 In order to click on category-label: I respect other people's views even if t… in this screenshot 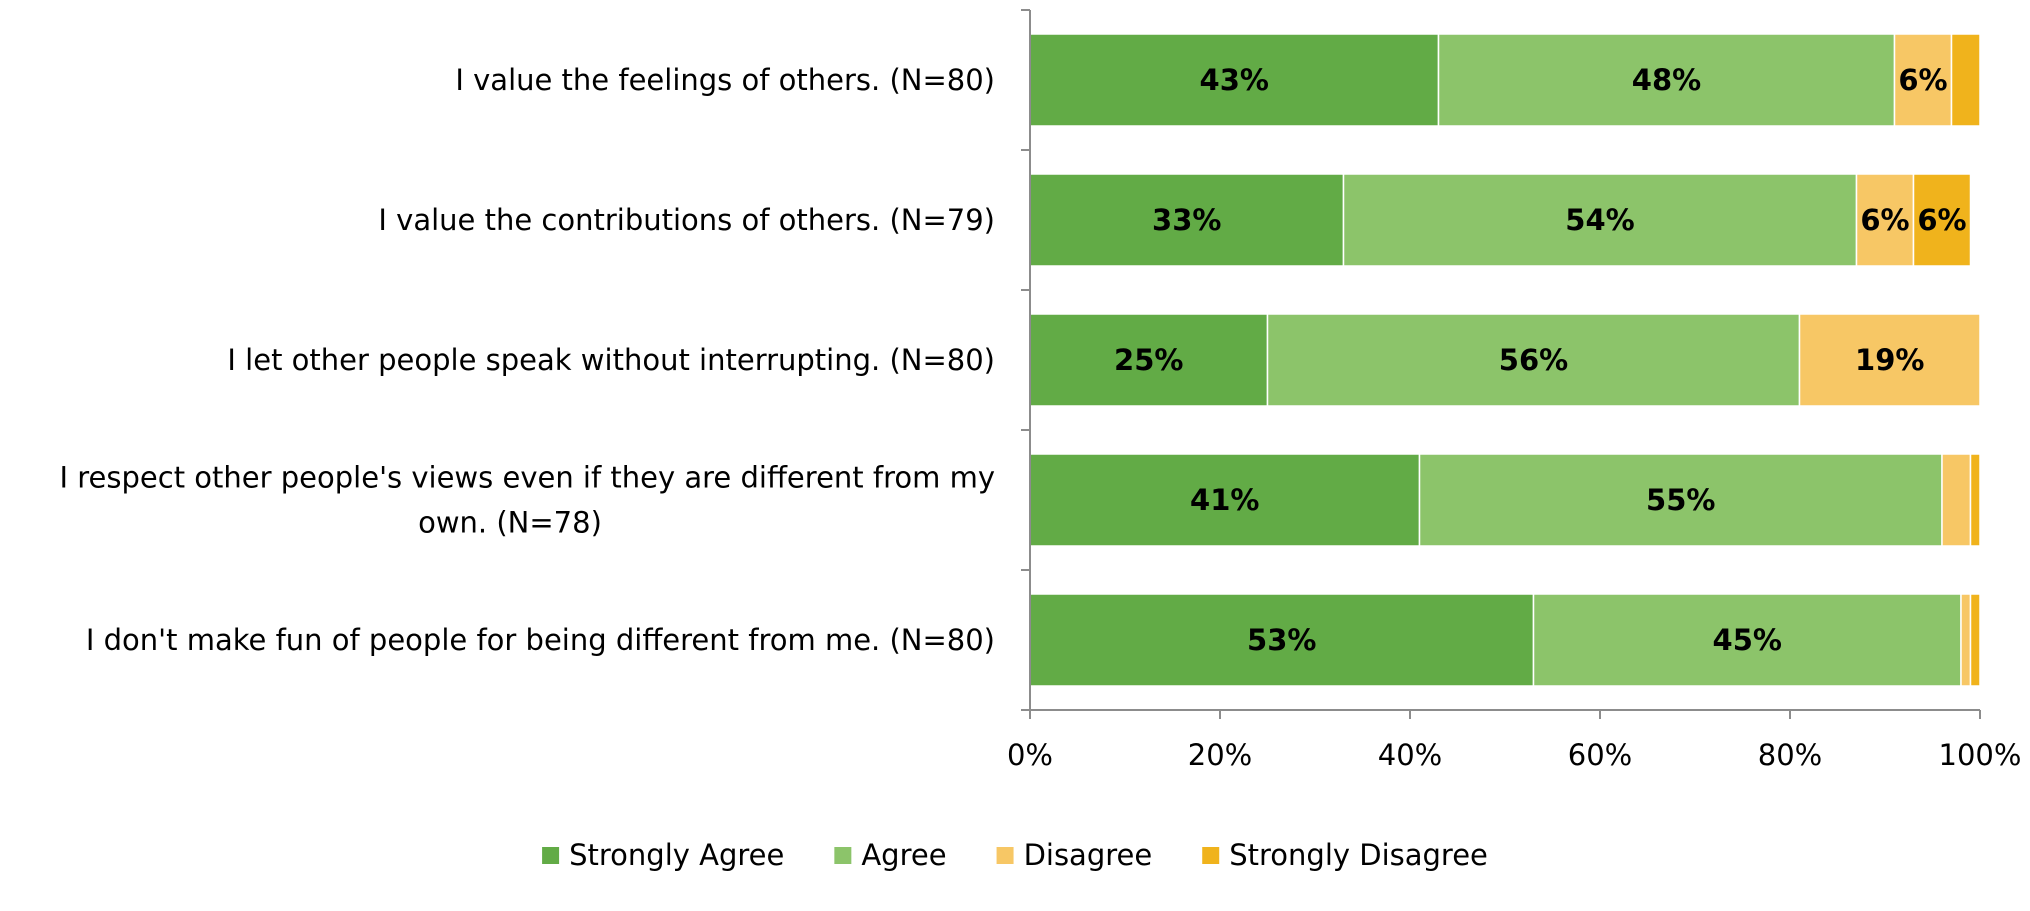, I will do `click(528, 500)`.